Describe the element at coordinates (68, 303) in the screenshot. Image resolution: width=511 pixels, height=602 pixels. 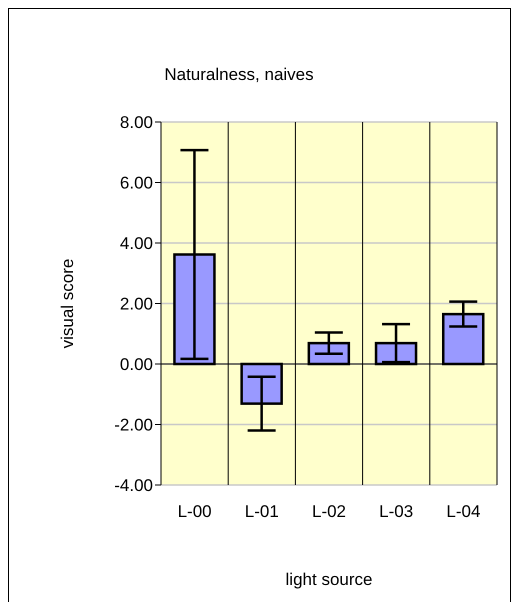
I see `y-axis-title: visual score` at that location.